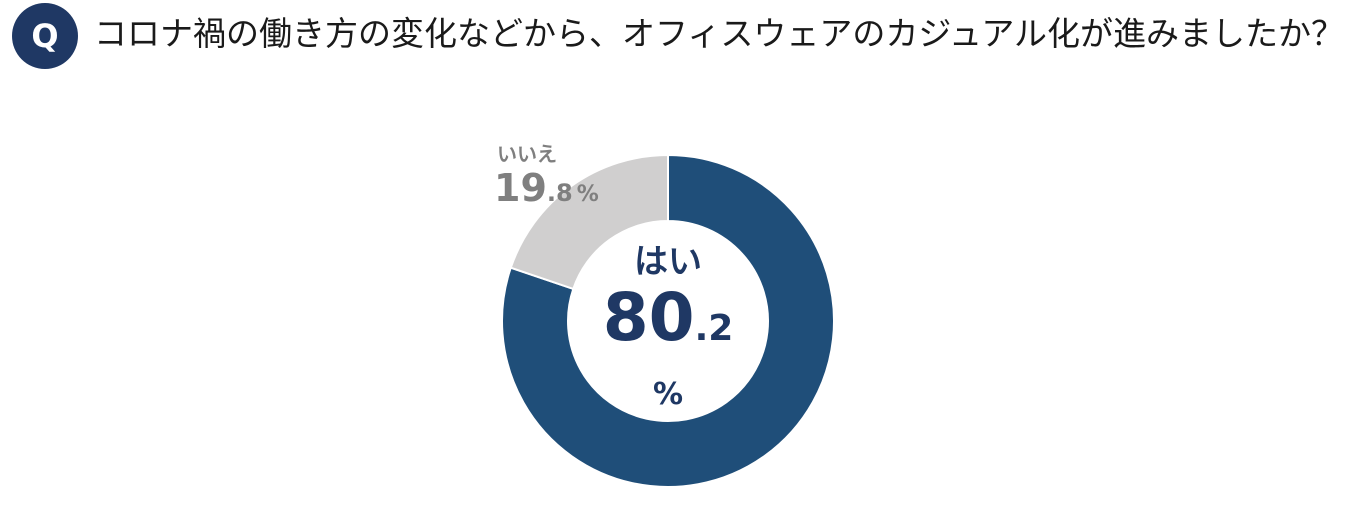 The height and width of the screenshot is (510, 1361). Describe the element at coordinates (520, 188) in the screenshot. I see `slice-label-no-int: 19` at that location.